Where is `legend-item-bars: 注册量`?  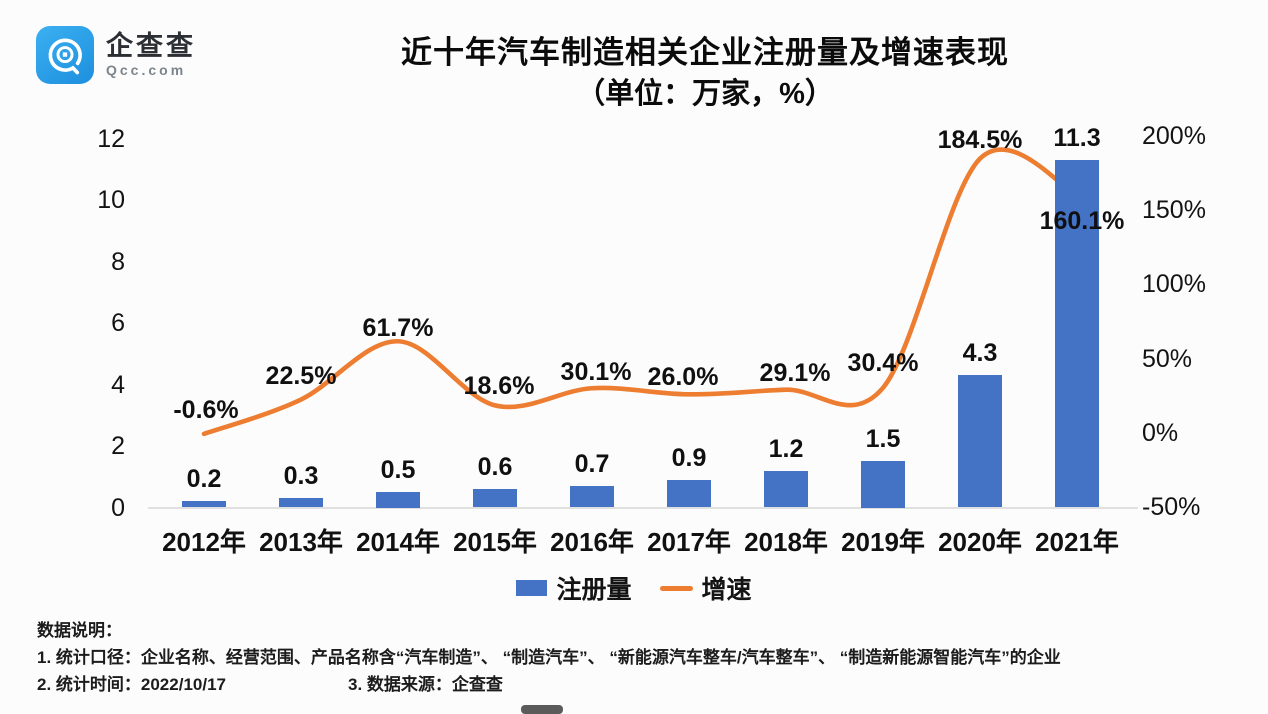 legend-item-bars: 注册量 is located at coordinates (574, 588).